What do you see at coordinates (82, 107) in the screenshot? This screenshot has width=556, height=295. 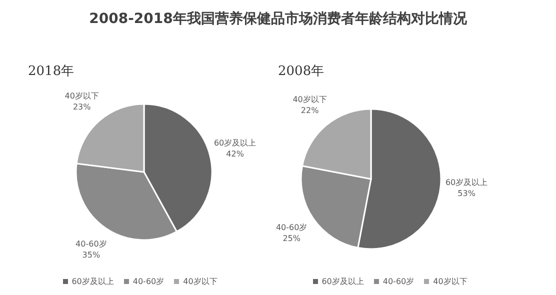 I see `data-label: 23%` at bounding box center [82, 107].